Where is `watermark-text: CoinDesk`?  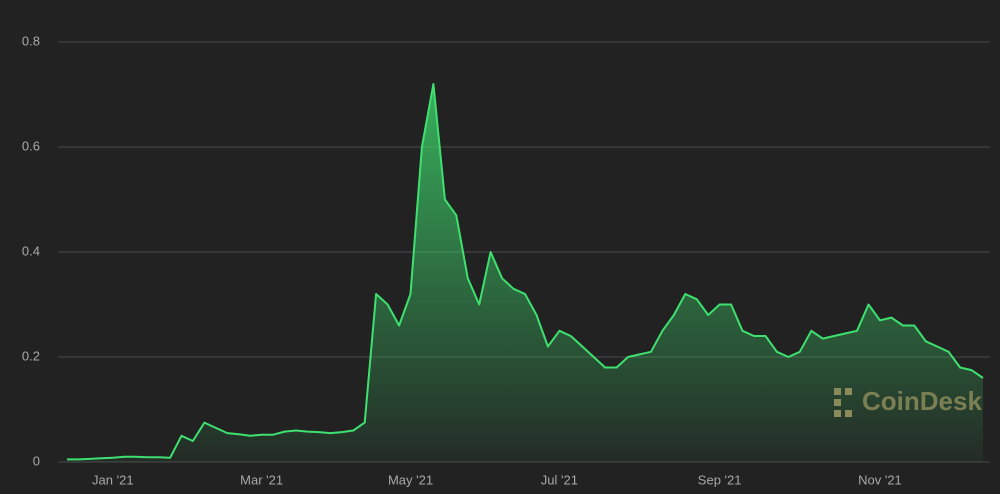 watermark-text: CoinDesk is located at coordinates (922, 401).